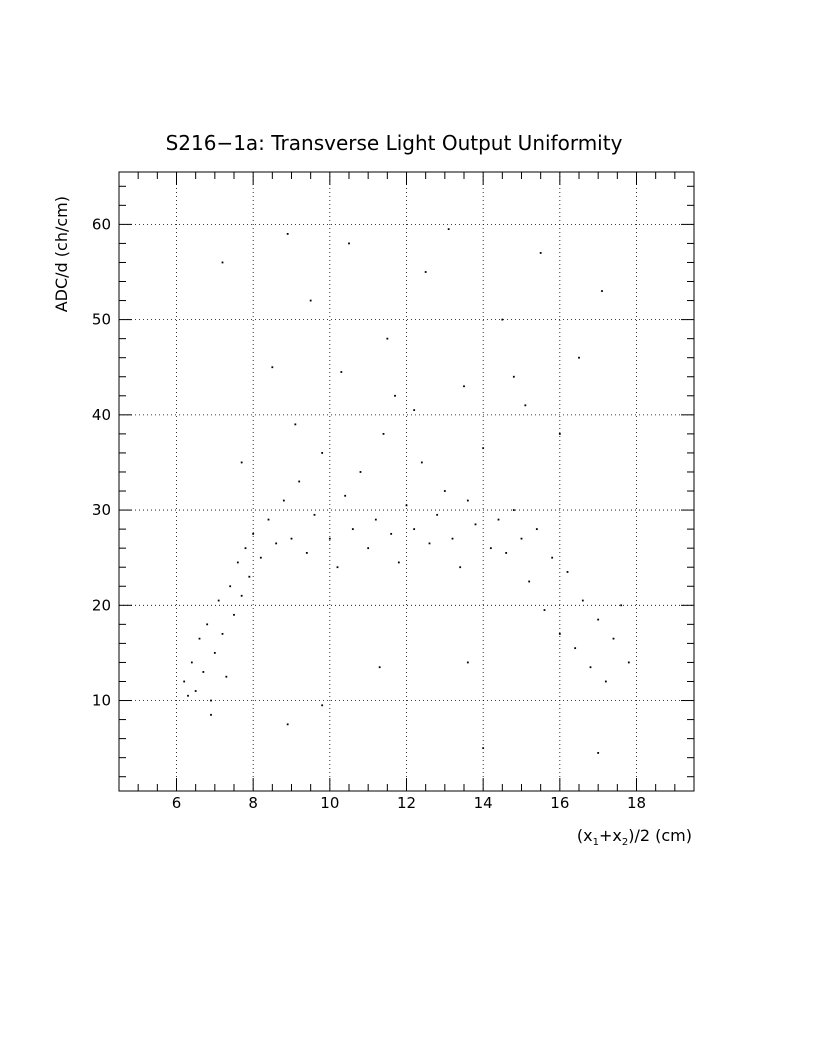  I want to click on y-axis-label: ADC/d (ch/cm), so click(61, 254).